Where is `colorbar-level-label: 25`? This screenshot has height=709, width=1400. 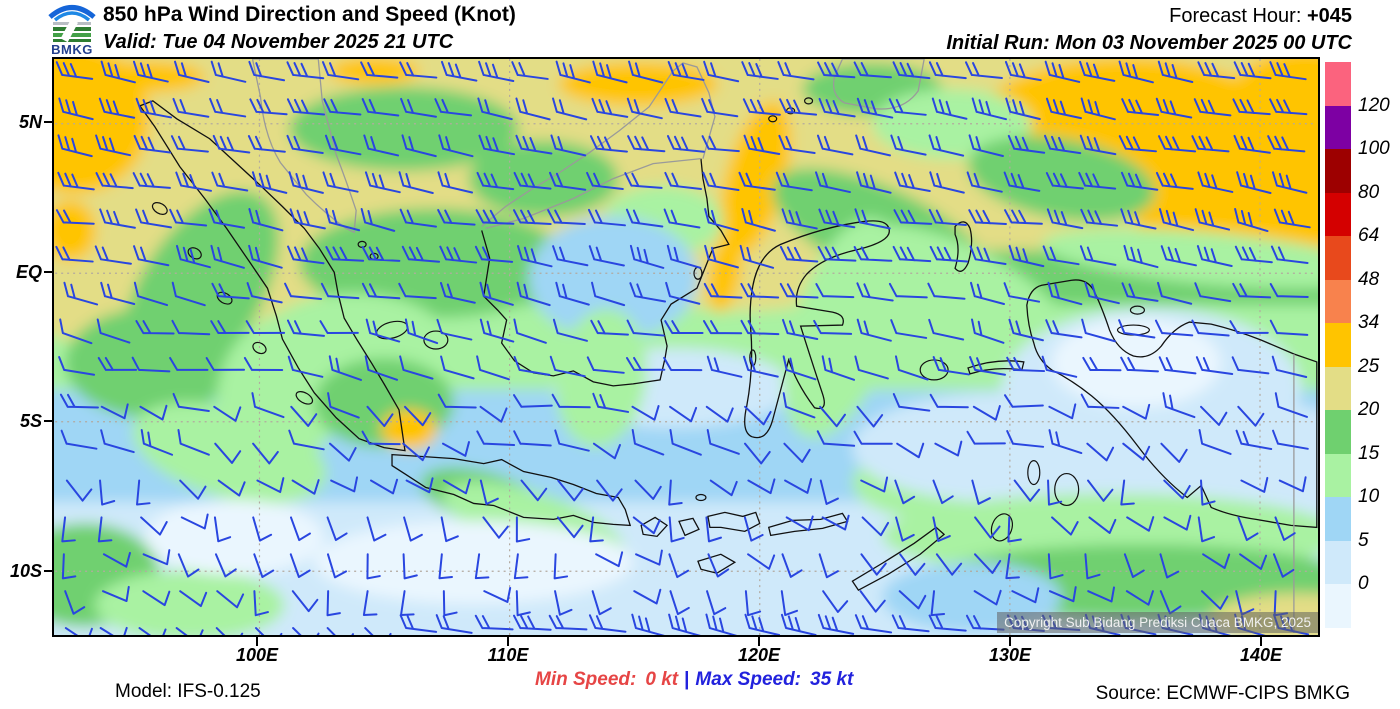 colorbar-level-label: 25 is located at coordinates (1369, 366).